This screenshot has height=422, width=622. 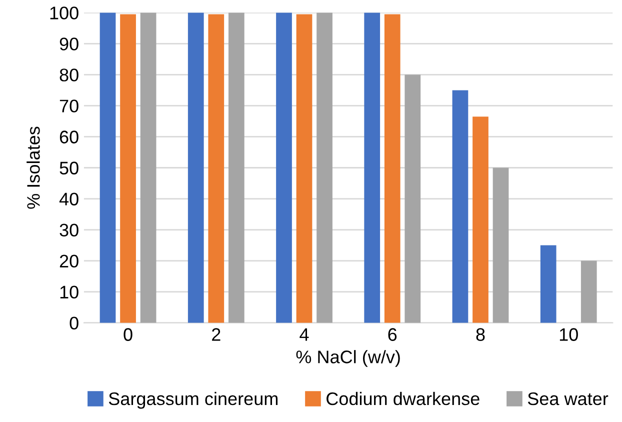 I want to click on y-tick-label: 70, so click(x=69, y=106).